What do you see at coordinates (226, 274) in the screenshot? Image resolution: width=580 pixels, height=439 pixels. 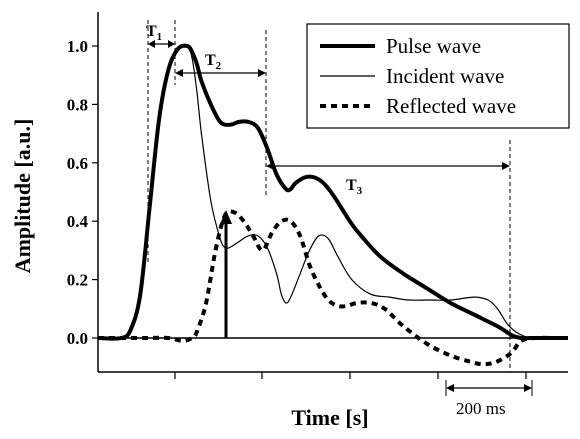 I see `peak-arrow` at bounding box center [226, 274].